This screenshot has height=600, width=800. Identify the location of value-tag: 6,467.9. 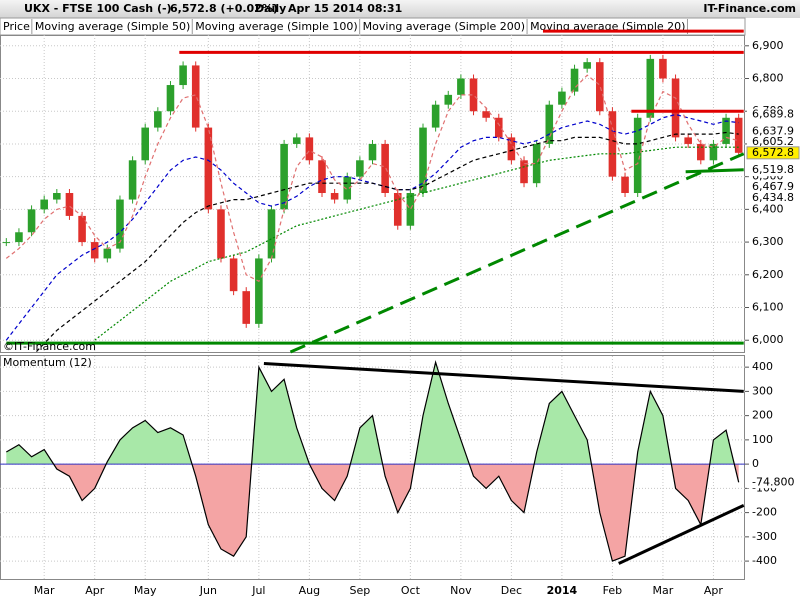
(773, 186).